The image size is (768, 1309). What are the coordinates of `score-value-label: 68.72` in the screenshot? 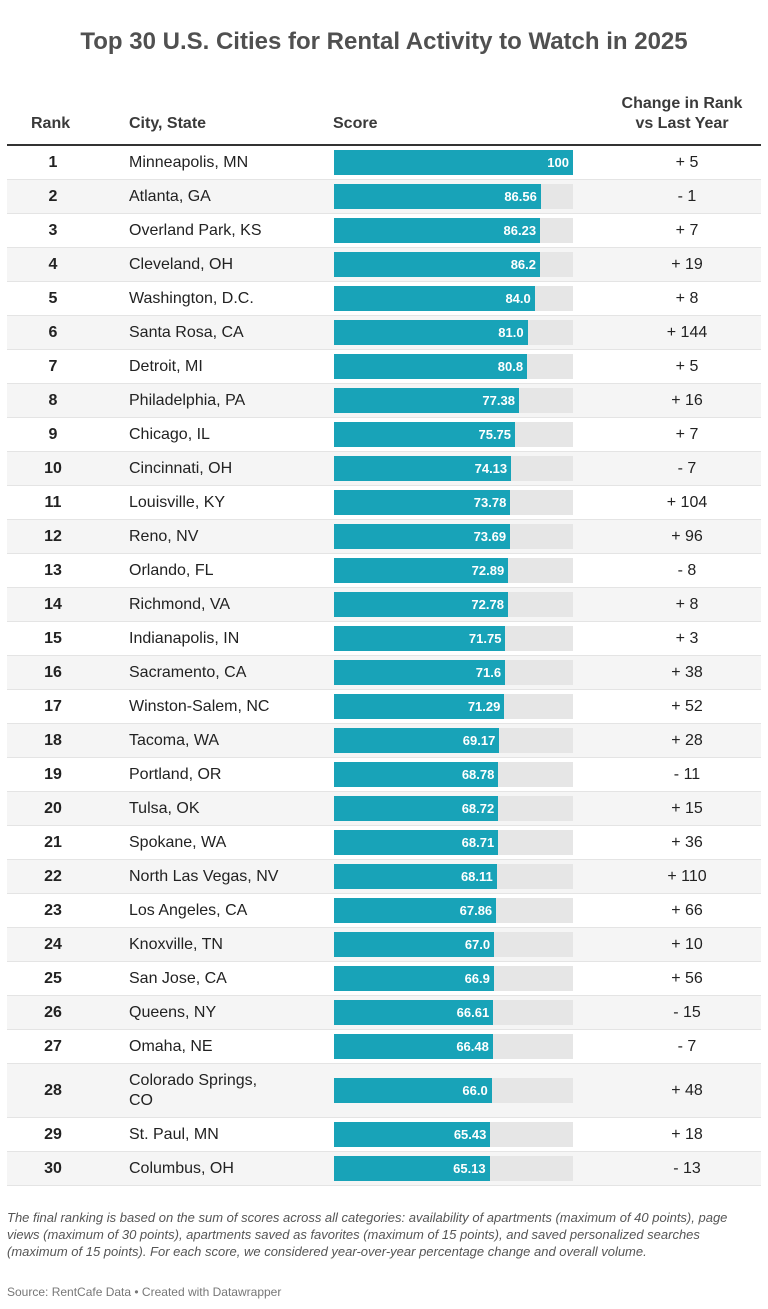 It's located at (478, 808).